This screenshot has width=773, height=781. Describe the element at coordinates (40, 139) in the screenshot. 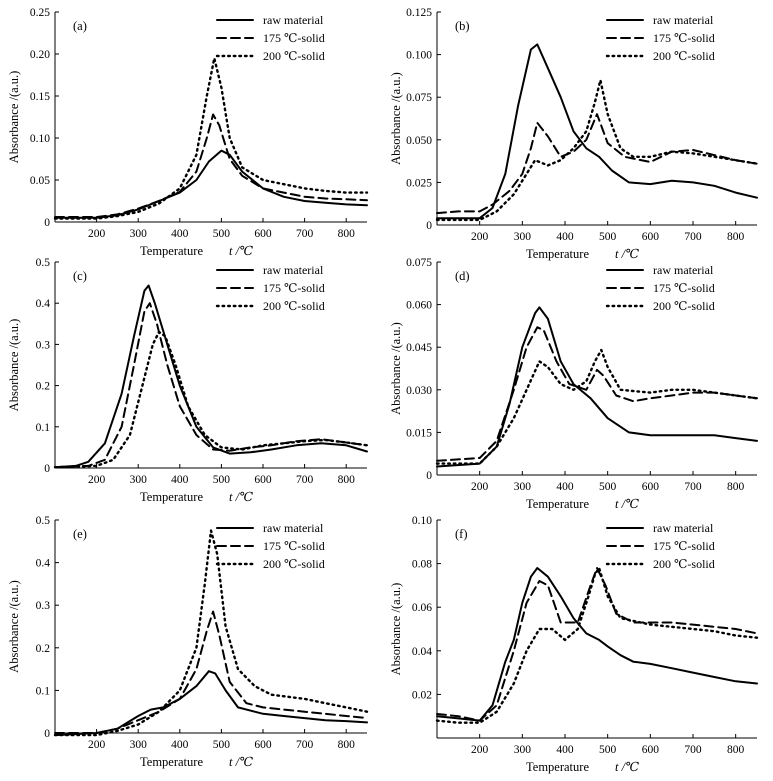

I see `y-tick-label: 0.10` at that location.